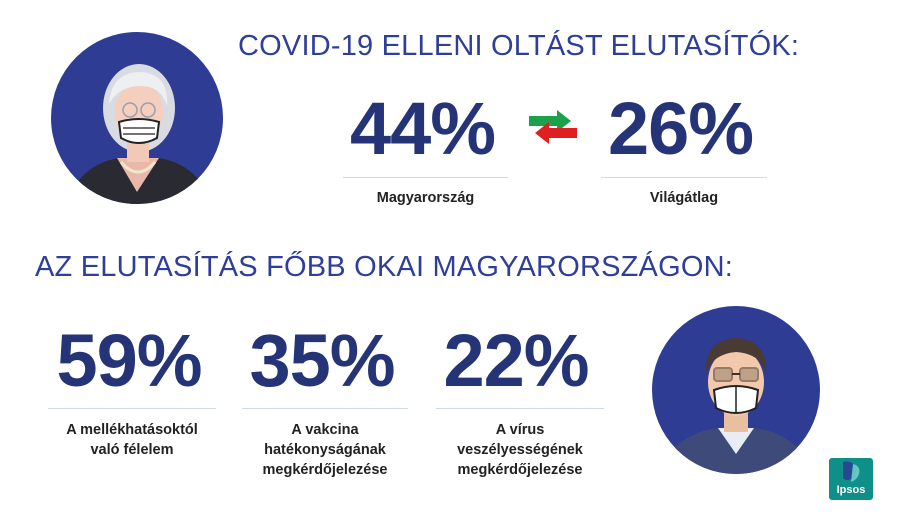  Describe the element at coordinates (132, 440) in the screenshot. I see `reason-label: A mellékhatásoktól való félelem` at that location.